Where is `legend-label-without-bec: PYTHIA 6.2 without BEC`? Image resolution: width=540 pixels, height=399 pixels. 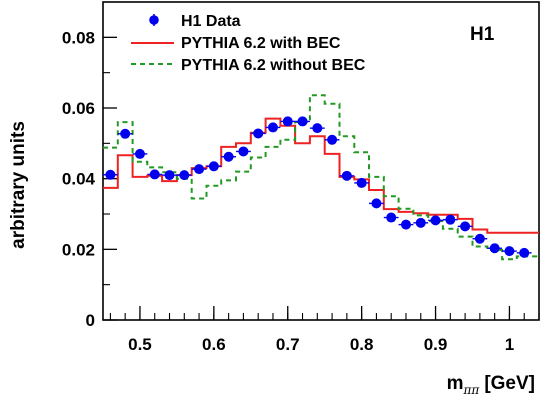 legend-label-without-bec: PYTHIA 6.2 without BEC is located at coordinates (273, 65).